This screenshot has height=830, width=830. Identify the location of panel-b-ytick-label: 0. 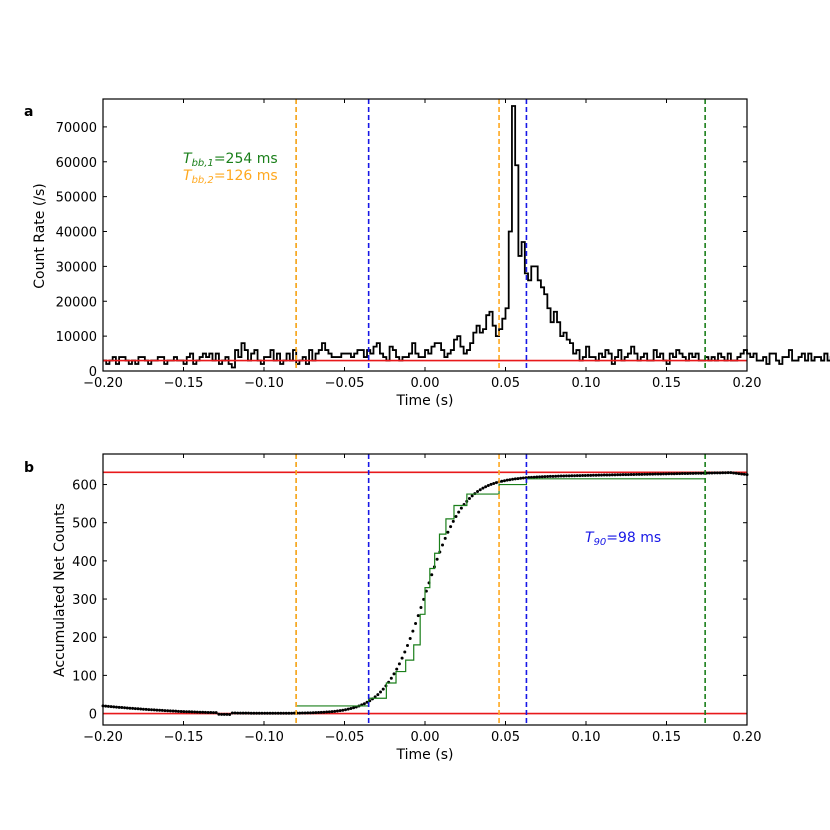
(93, 715).